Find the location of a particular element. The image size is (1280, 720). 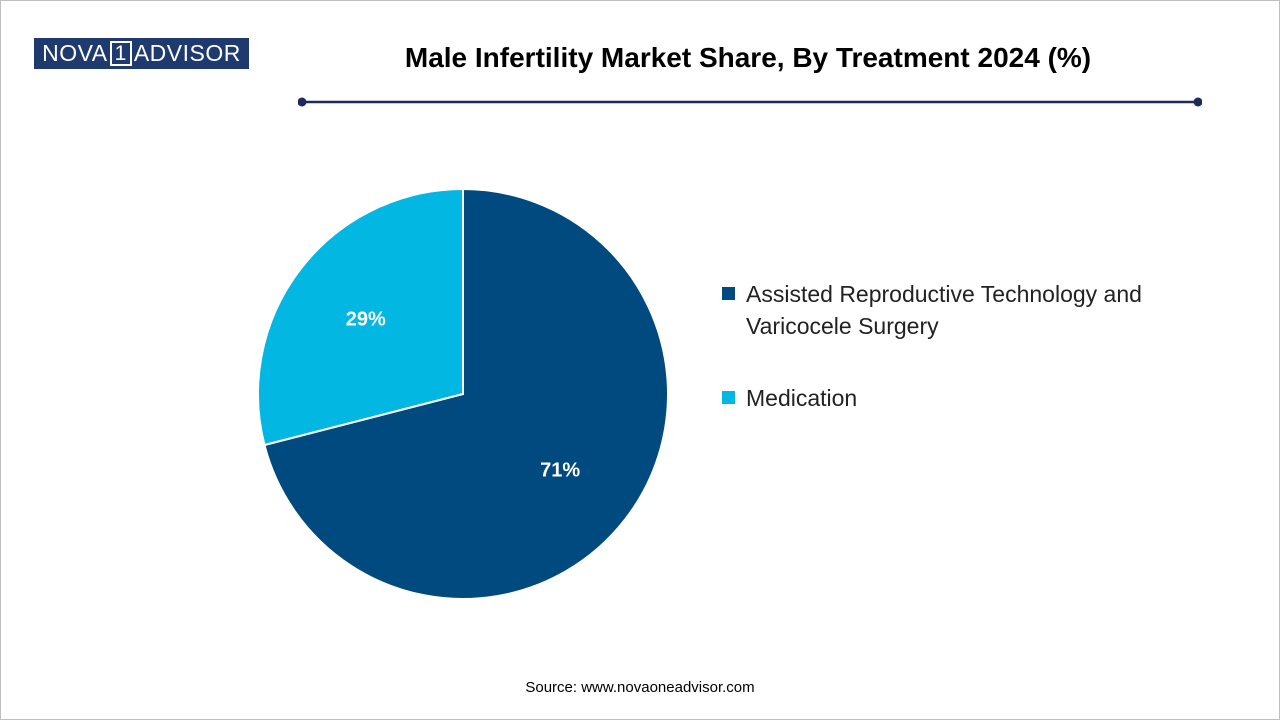

pie-slice-medication is located at coordinates (360, 317).